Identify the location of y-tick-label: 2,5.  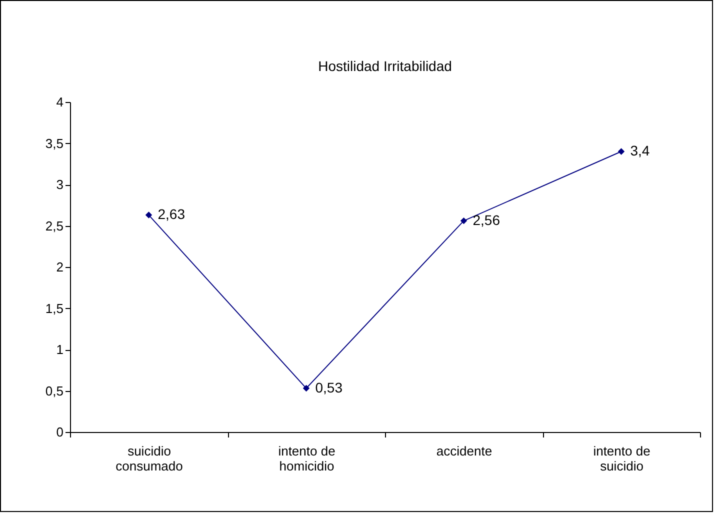
(54, 226).